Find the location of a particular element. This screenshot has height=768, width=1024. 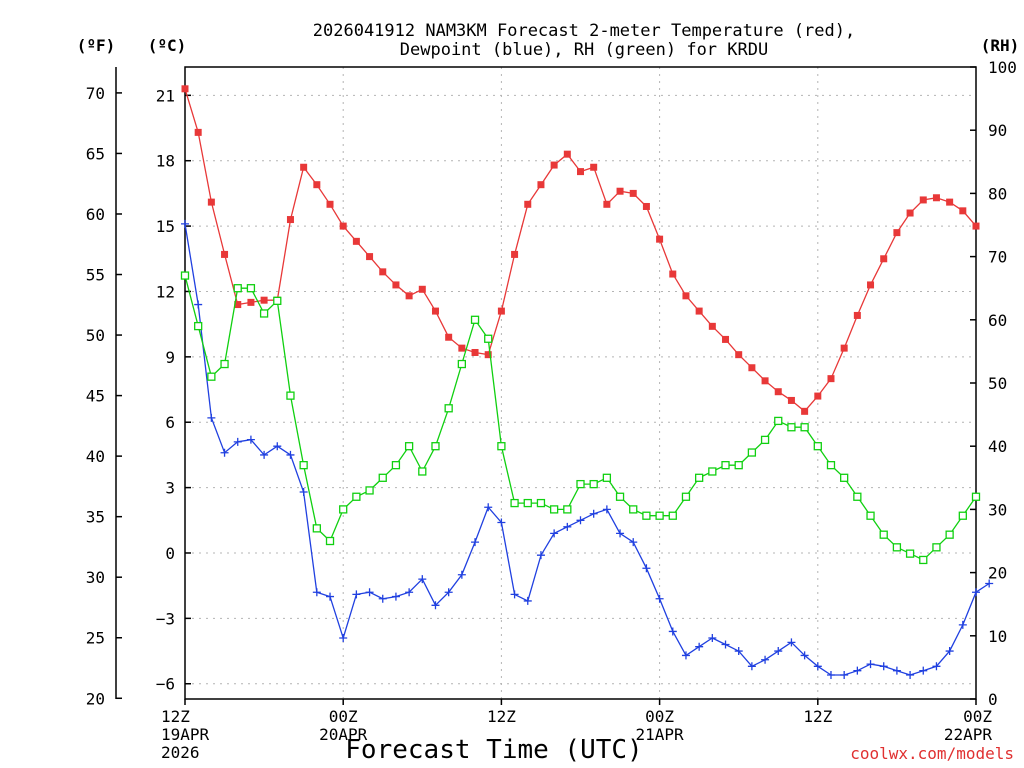

rh-tick-label-4: 40 is located at coordinates (997, 446).